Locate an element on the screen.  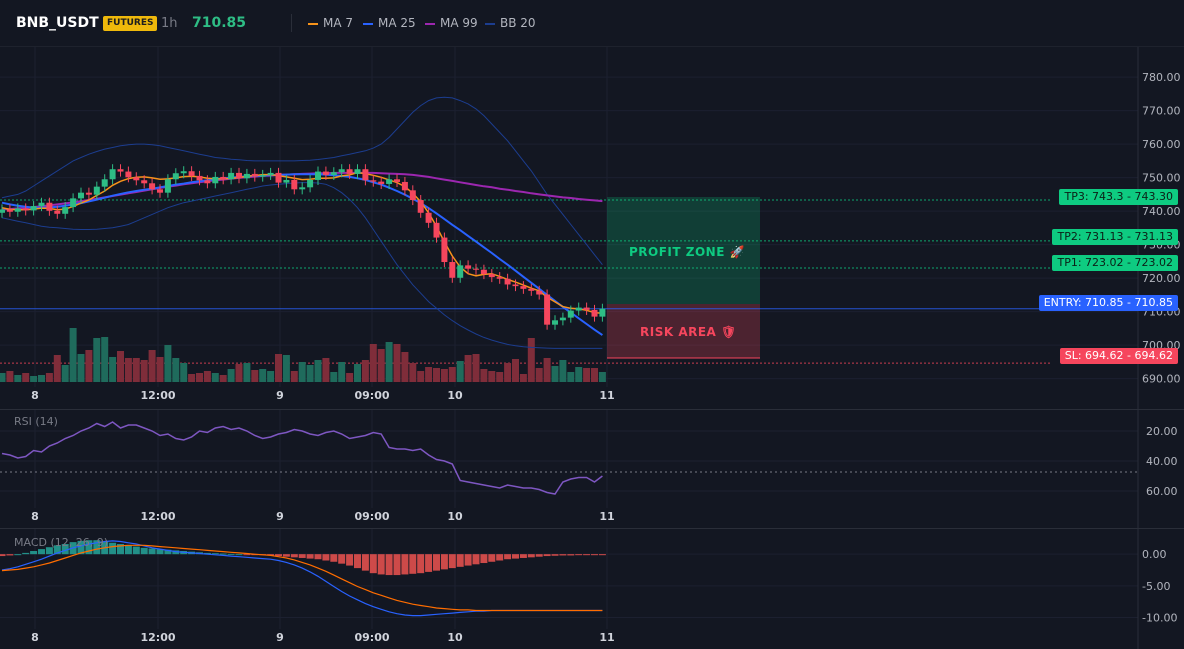
macd-tick-label: -5.00 is located at coordinates (1156, 586).